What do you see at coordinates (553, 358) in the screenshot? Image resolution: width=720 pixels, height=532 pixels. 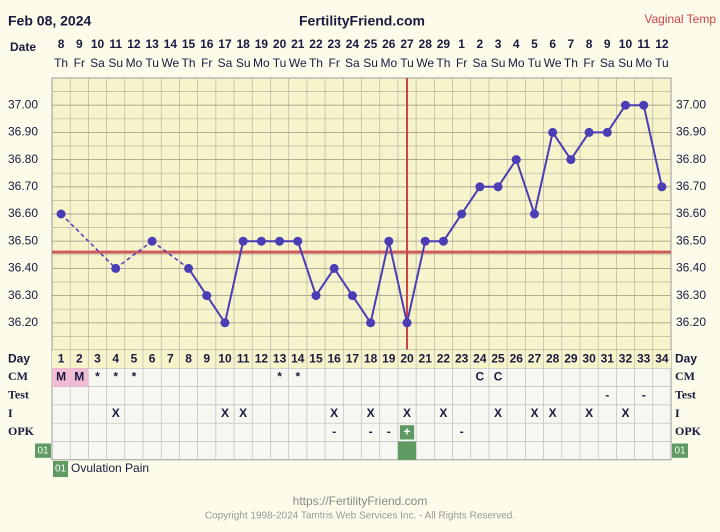 I see `day-number: 28` at bounding box center [553, 358].